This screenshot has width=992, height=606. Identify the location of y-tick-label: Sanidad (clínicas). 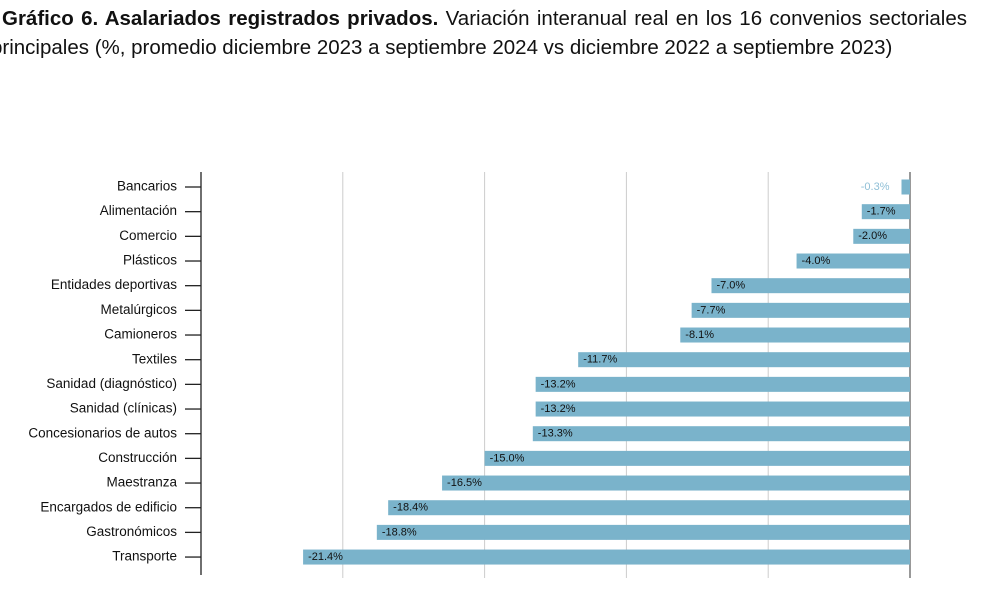
(123, 408).